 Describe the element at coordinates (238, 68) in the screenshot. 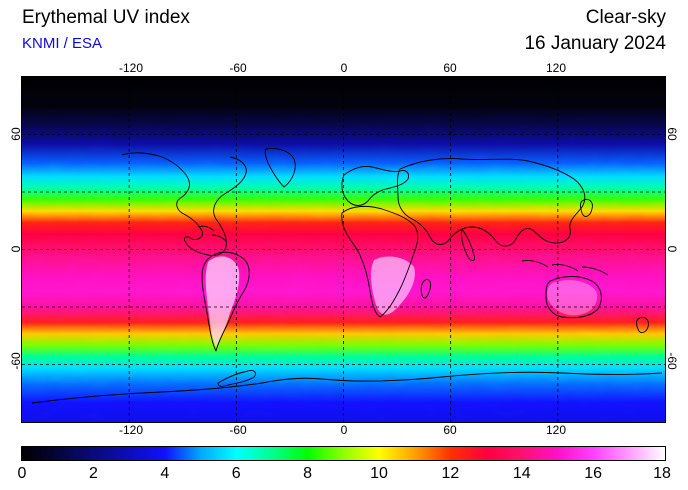

I see `lon-label-top-minus60: -60` at that location.